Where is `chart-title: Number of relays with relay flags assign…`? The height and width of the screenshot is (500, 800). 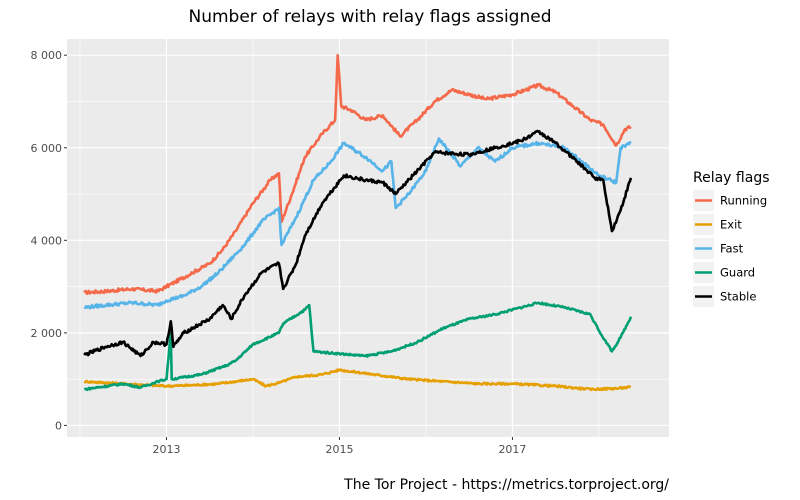
chart-title: Number of relays with relay flags assign… is located at coordinates (369, 17).